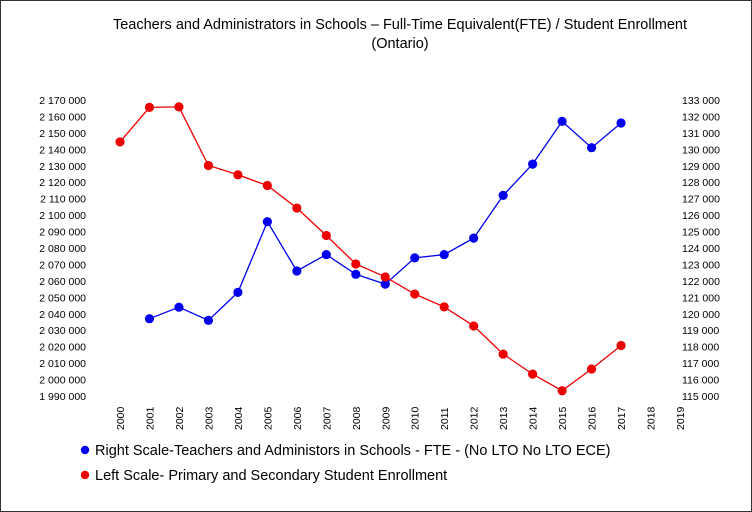 Image resolution: width=752 pixels, height=512 pixels. Describe the element at coordinates (701, 117) in the screenshot. I see `right-tick-label: 132 000` at that location.